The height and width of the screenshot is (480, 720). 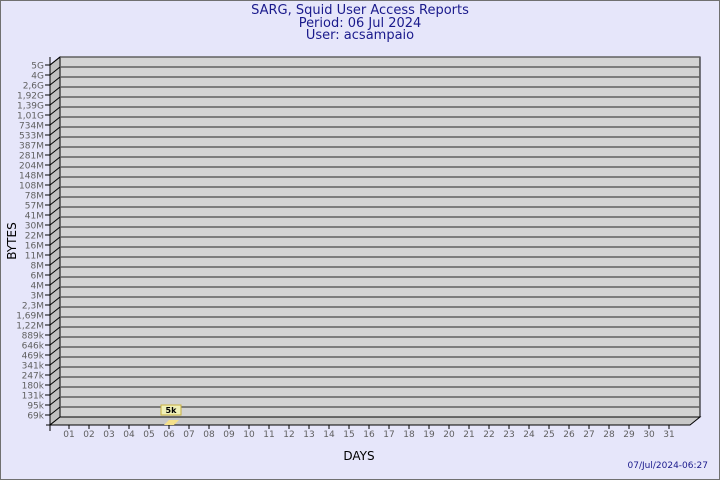 What do you see at coordinates (88, 435) in the screenshot?
I see `x-tick-label: 02` at bounding box center [88, 435].